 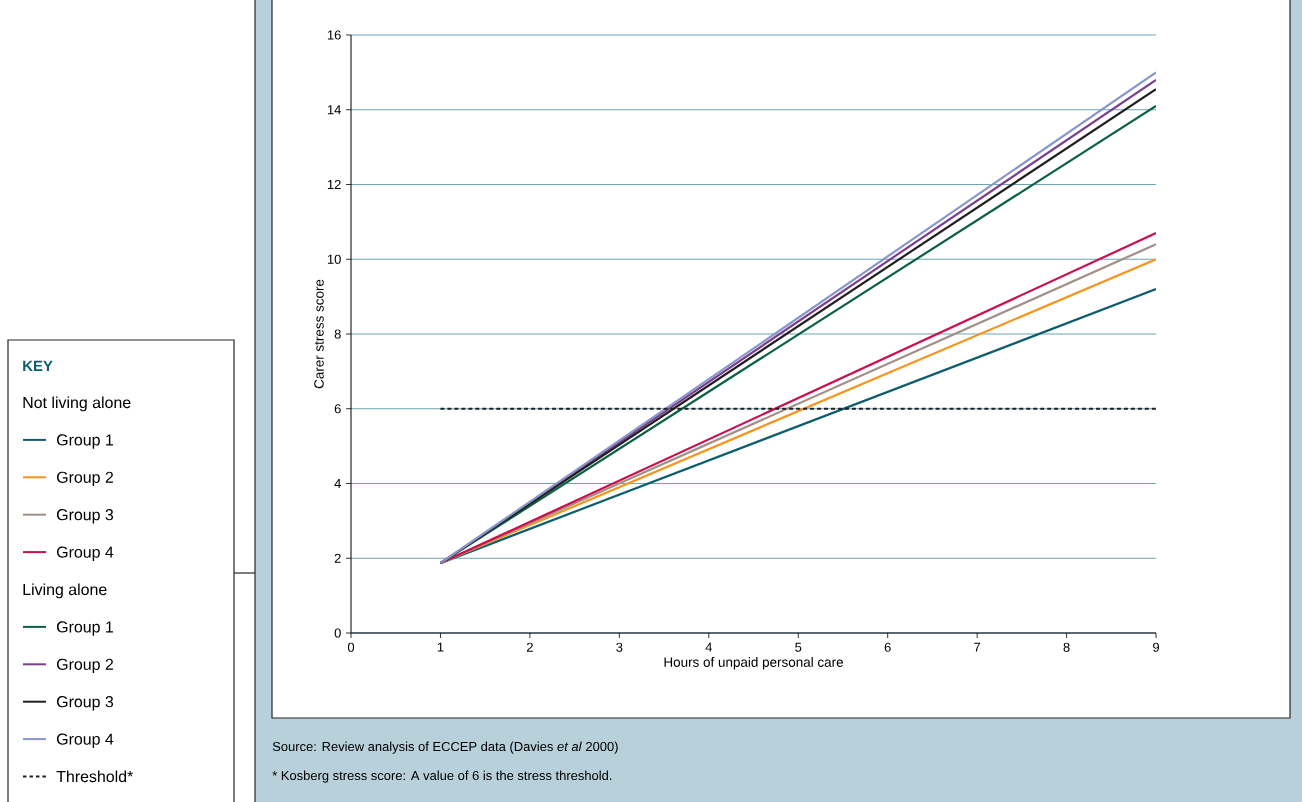 What do you see at coordinates (887, 647) in the screenshot?
I see `x-tick-label: 6` at bounding box center [887, 647].